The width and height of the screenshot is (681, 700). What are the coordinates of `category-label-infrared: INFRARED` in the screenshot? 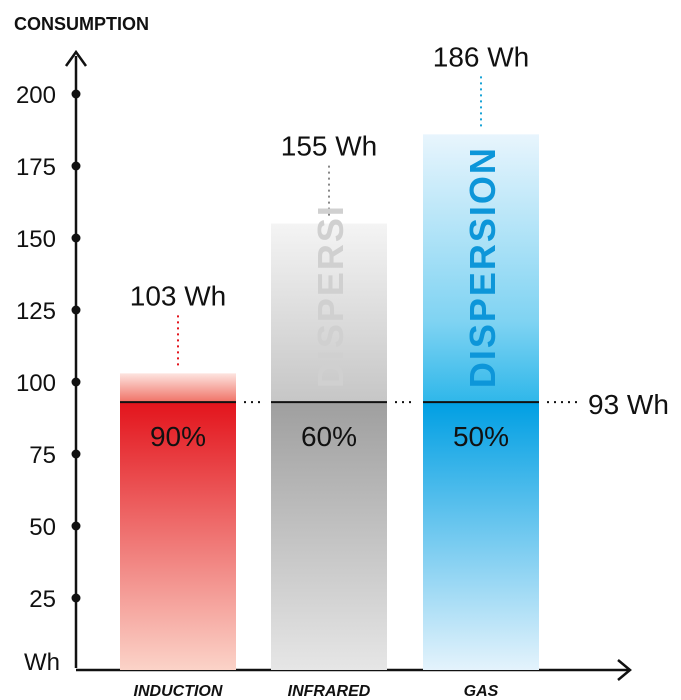 It's located at (329, 691).